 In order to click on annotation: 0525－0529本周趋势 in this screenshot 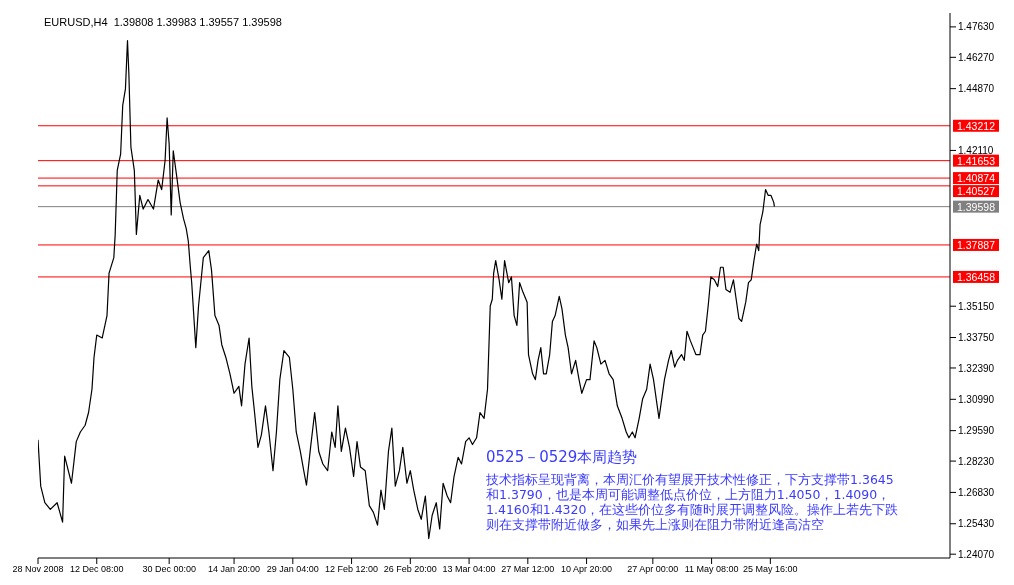, I will do `click(562, 457)`.